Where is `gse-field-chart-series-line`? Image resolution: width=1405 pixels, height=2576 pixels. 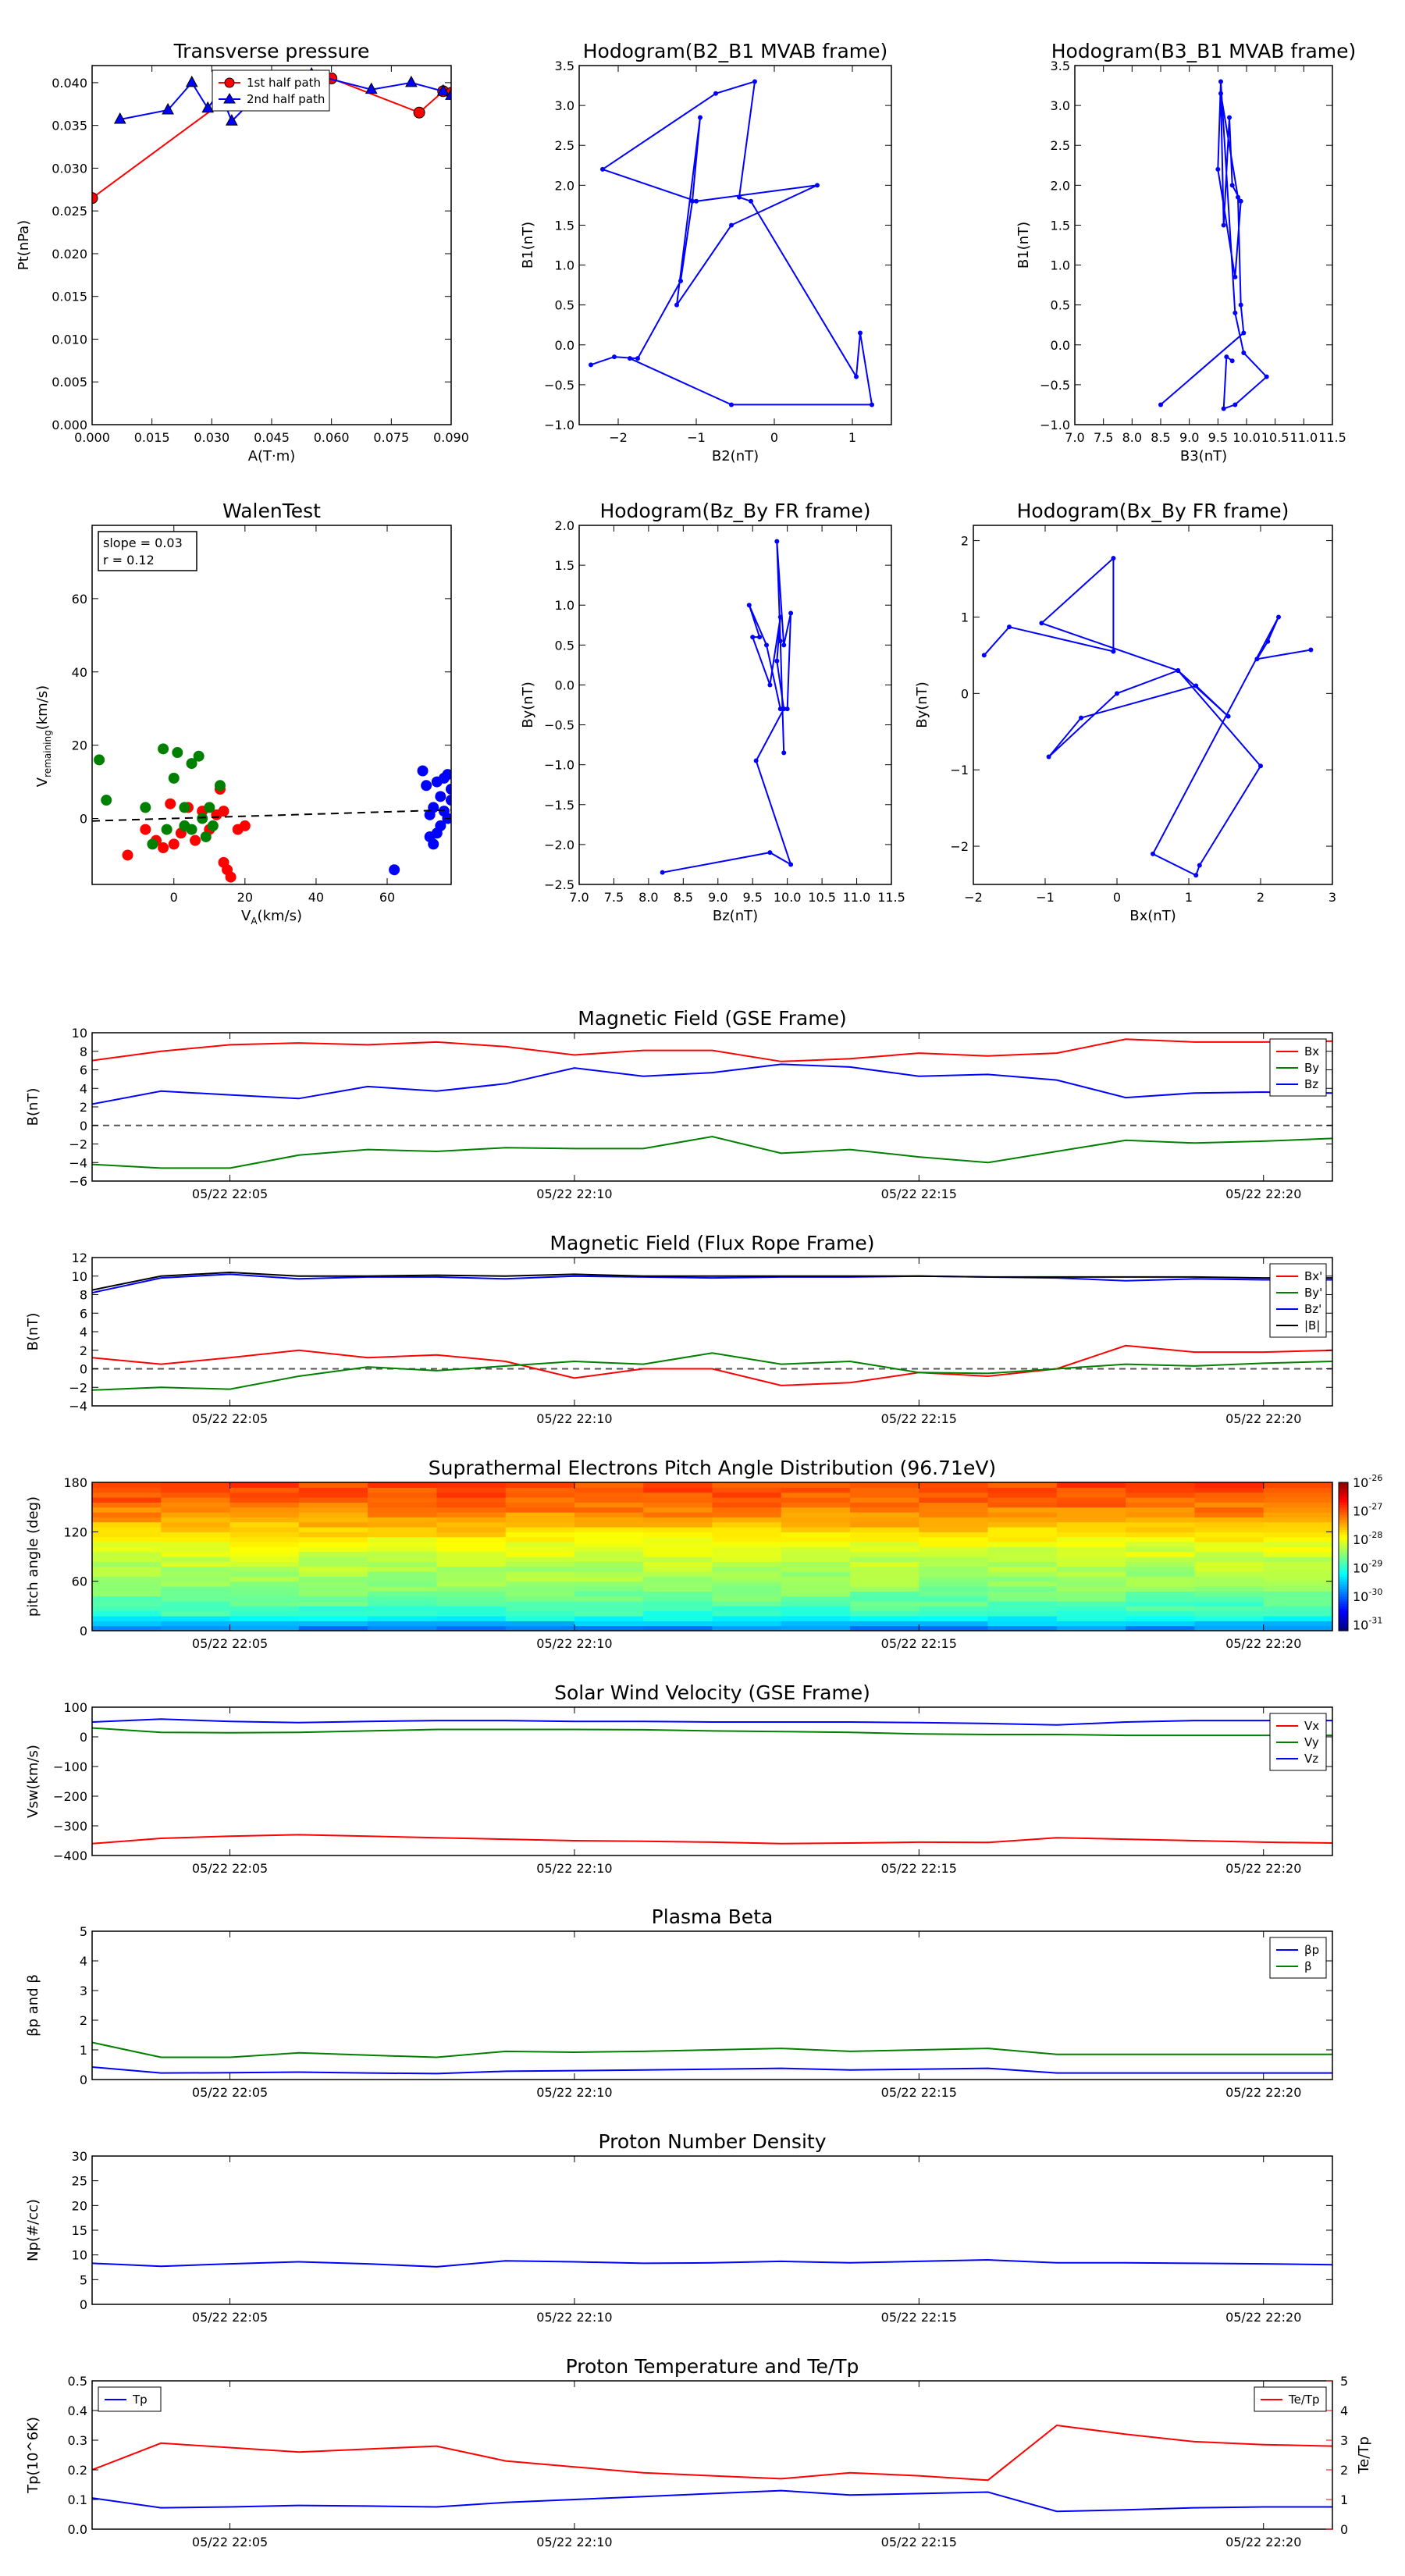
gse-field-chart-series-line is located at coordinates (712, 1152).